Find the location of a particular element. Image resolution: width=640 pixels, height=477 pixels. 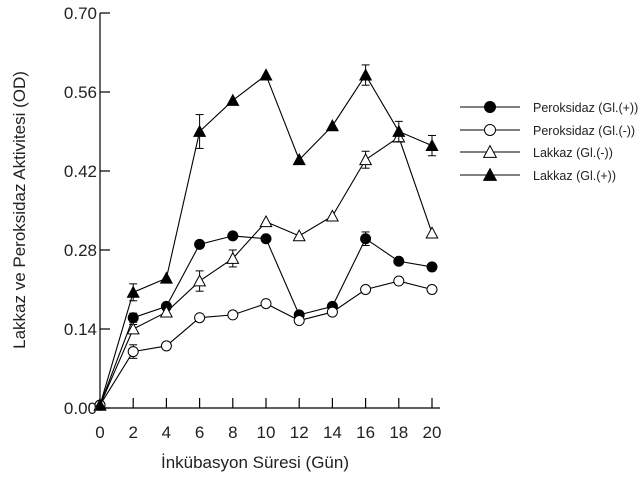

legend-item-1: Peroksidaz (Gl.(+)) is located at coordinates (549, 108).